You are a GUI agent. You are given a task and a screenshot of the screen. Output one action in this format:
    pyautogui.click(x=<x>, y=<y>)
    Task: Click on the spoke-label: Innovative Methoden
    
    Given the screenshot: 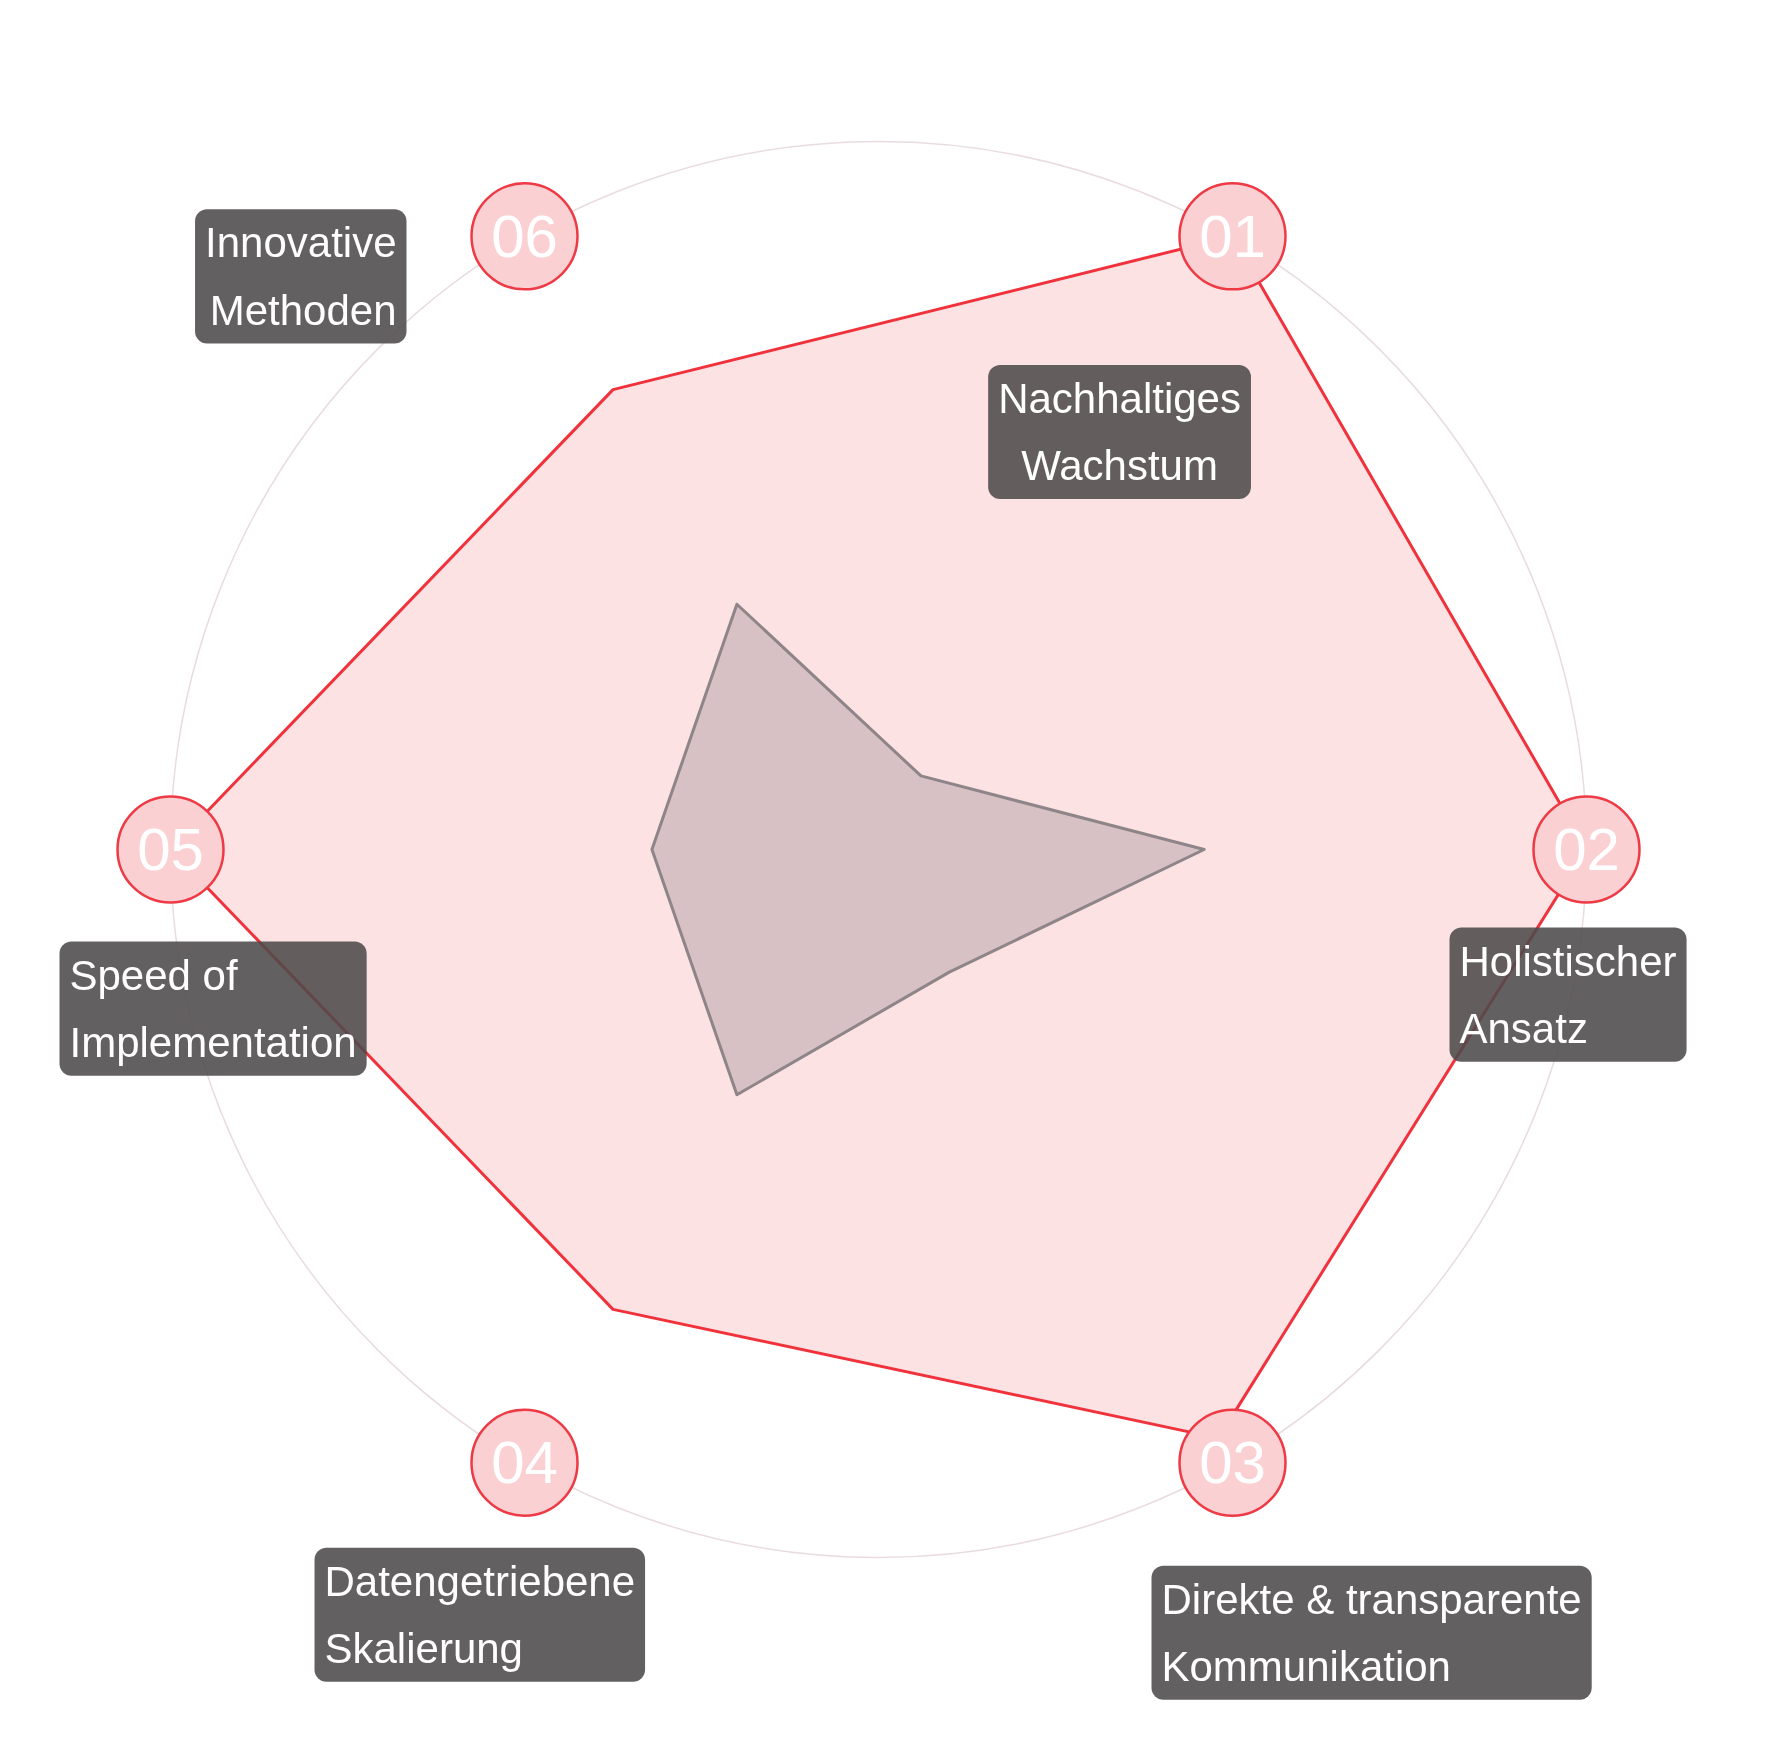 What is the action you would take?
    pyautogui.click(x=301, y=276)
    